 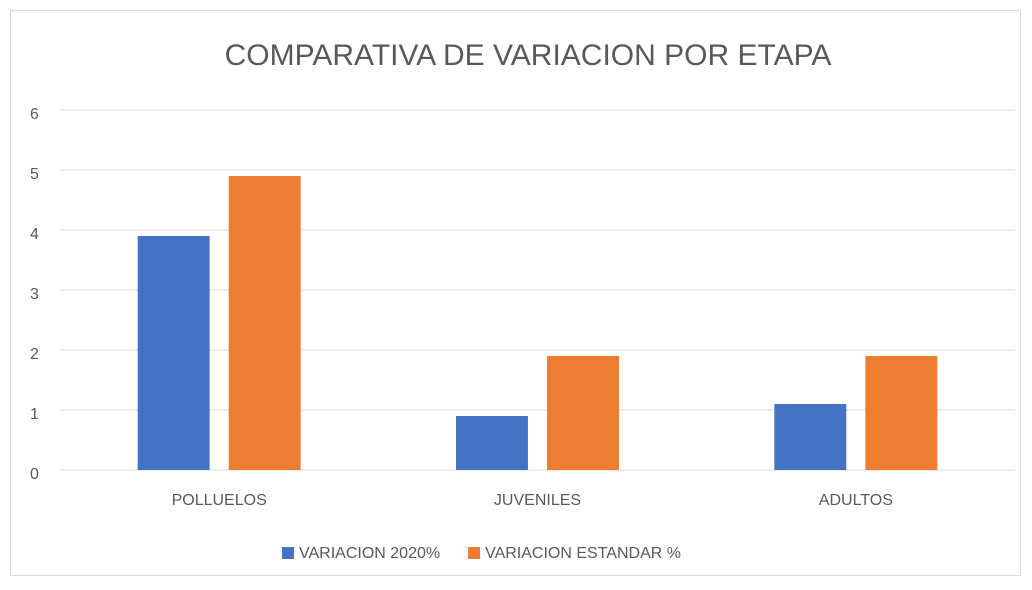 I want to click on legend-label: VARIACION 2020%, so click(x=369, y=553).